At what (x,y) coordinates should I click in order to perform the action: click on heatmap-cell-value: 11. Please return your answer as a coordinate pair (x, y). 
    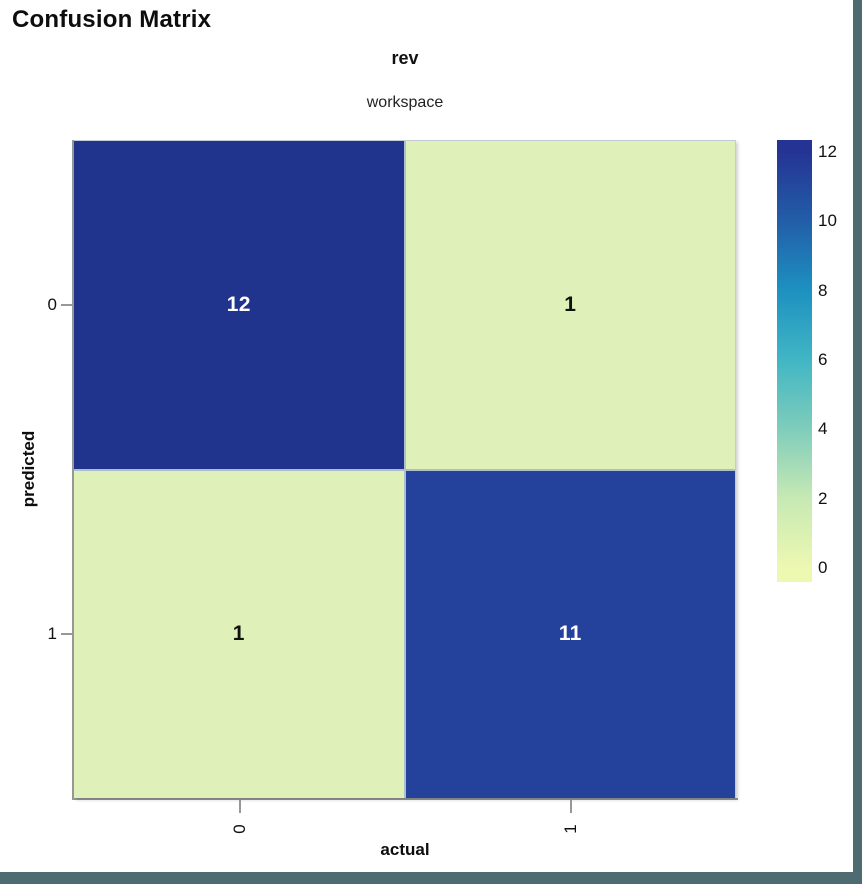
    Looking at the image, I should click on (570, 634).